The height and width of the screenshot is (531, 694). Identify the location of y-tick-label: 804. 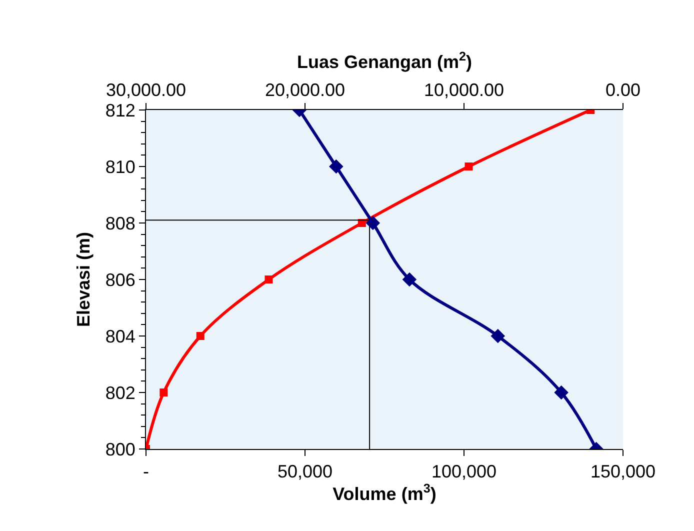
(120, 336).